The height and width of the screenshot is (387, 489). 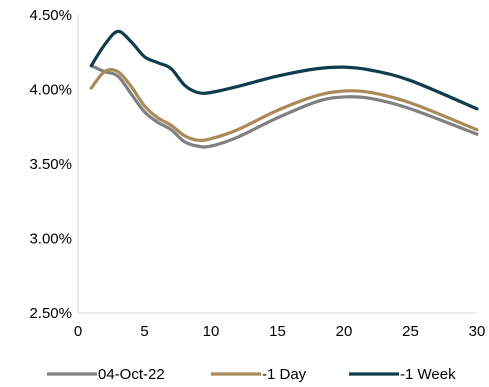 I want to click on x-tick-label: 15, so click(x=277, y=331).